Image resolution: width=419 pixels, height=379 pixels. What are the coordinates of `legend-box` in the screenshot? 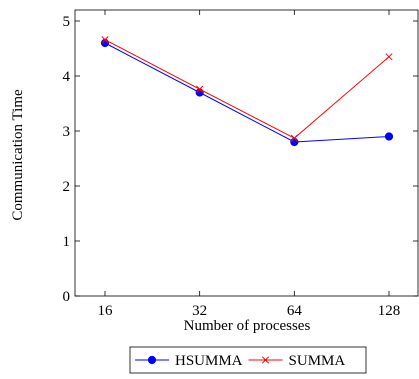 It's located at (248, 360).